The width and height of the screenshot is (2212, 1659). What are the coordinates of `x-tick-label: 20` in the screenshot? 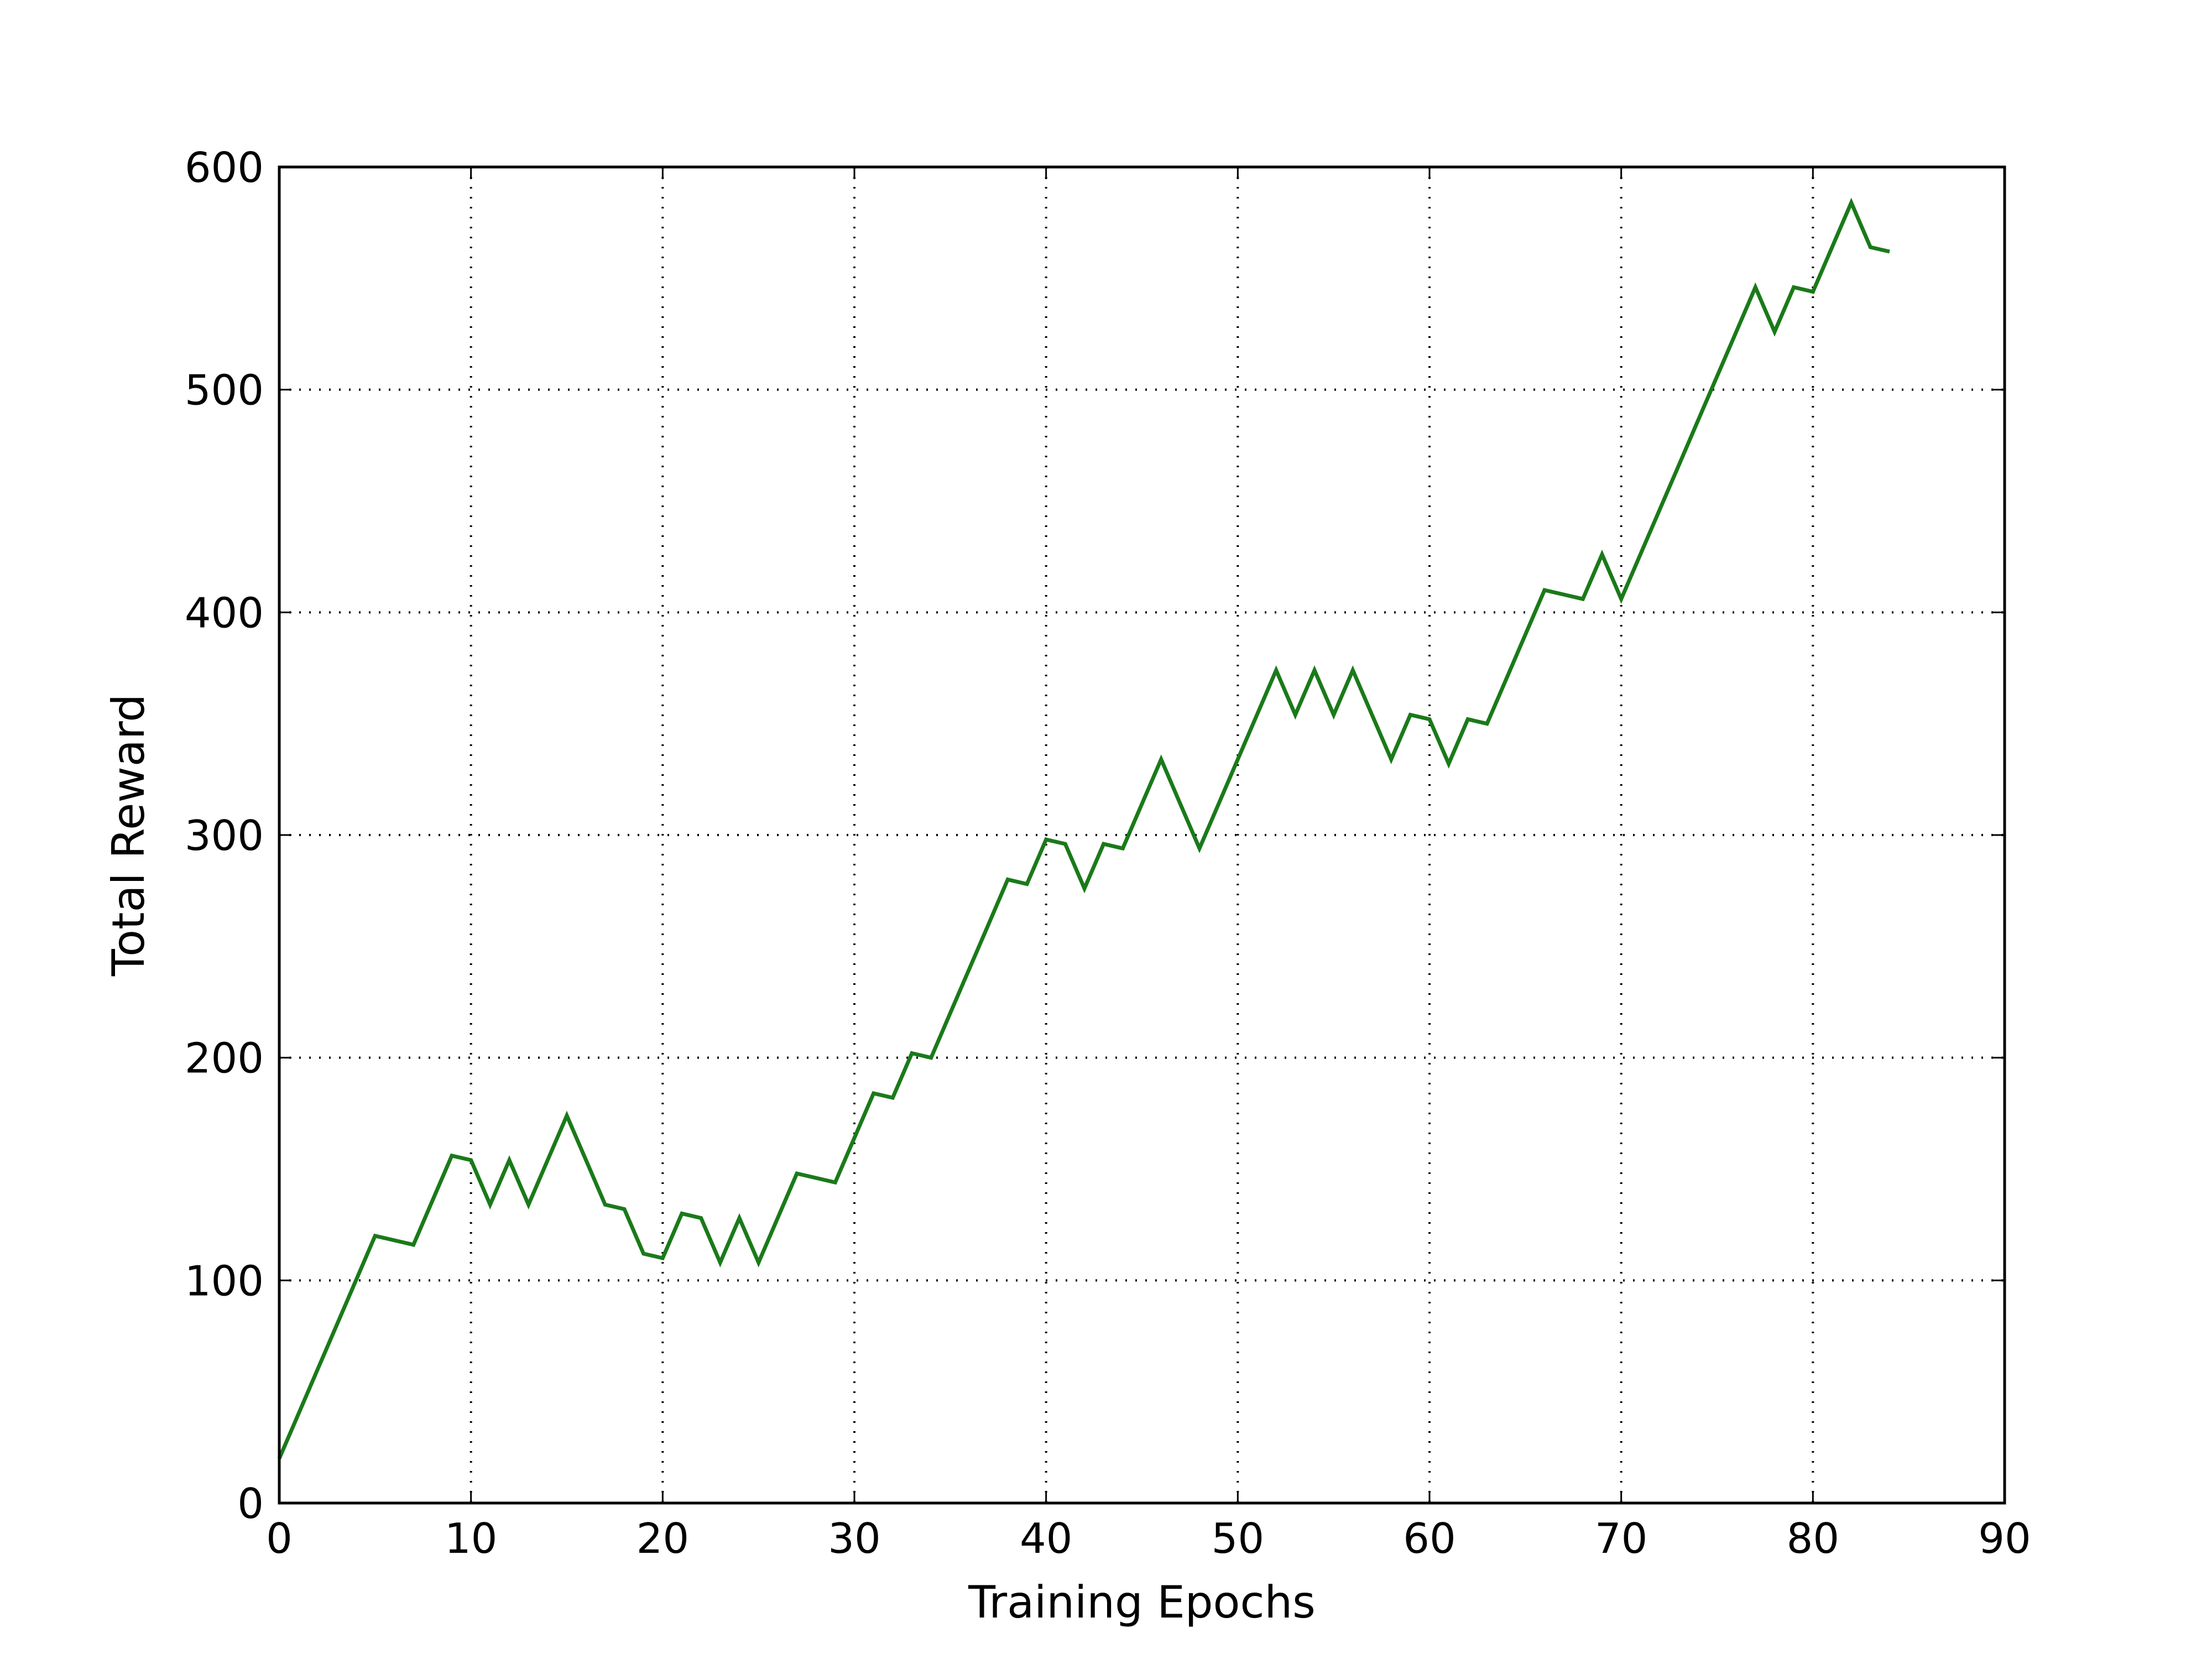 It's located at (663, 1539).